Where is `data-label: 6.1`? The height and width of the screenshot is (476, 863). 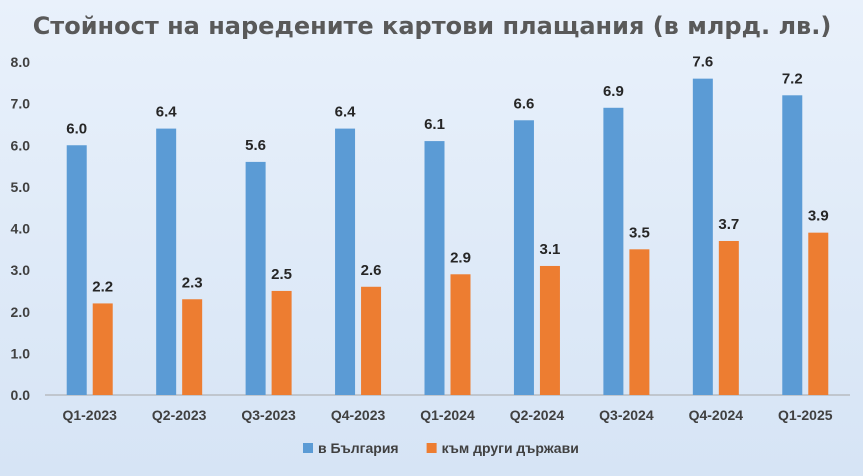
data-label: 6.1 is located at coordinates (434, 124).